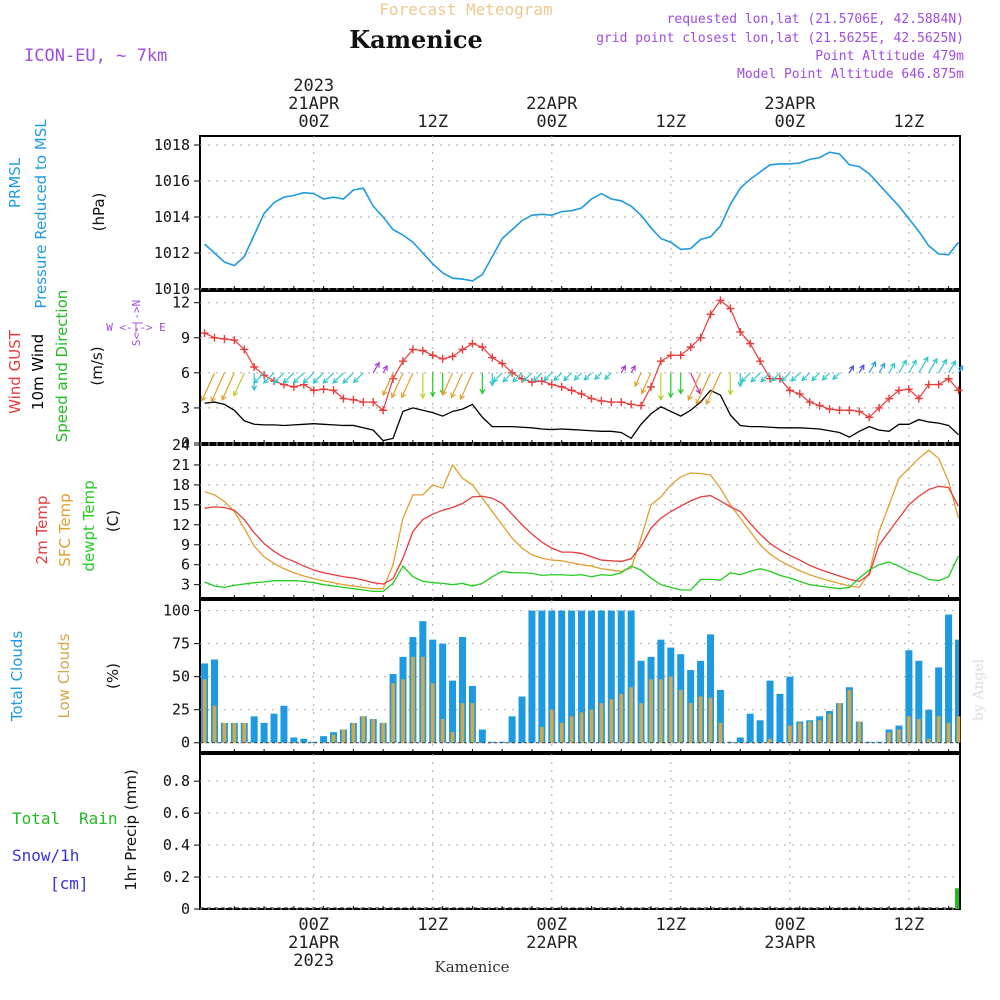  Describe the element at coordinates (185, 338) in the screenshot. I see `y-tick-label: 9` at that location.